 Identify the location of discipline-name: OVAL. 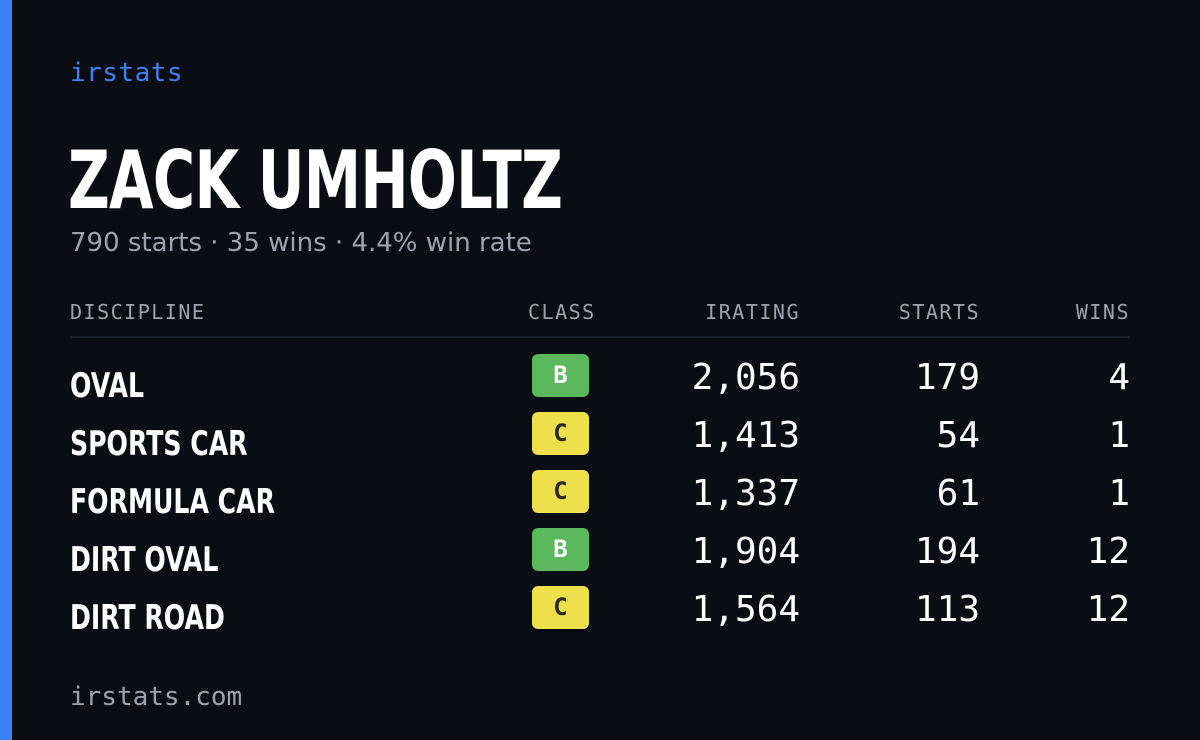
(107, 386).